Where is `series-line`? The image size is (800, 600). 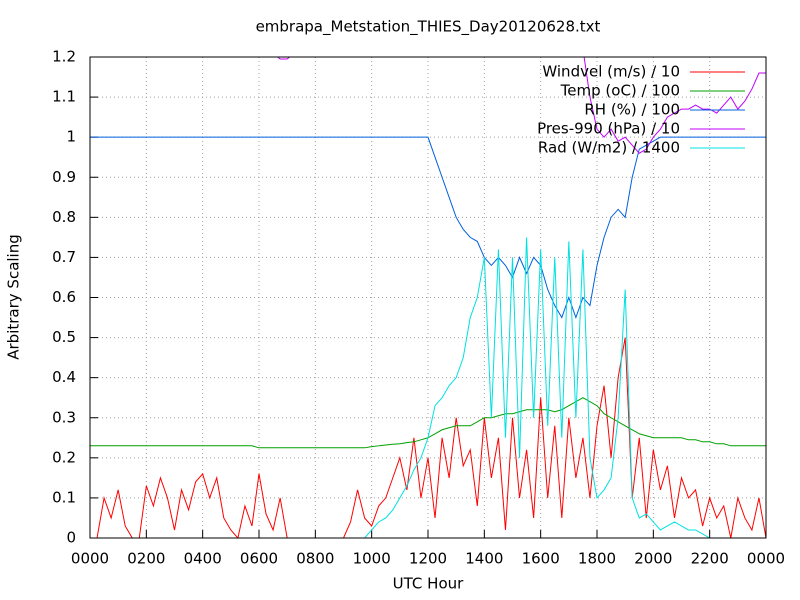
series-line is located at coordinates (521, 105).